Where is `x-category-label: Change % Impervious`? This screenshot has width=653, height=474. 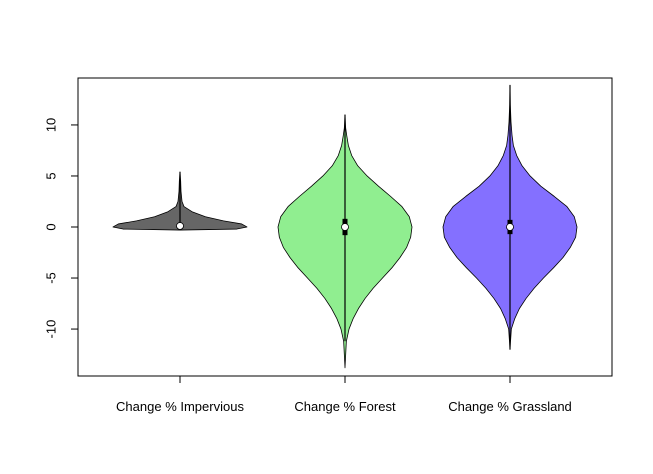
x-category-label: Change % Impervious is located at coordinates (180, 406).